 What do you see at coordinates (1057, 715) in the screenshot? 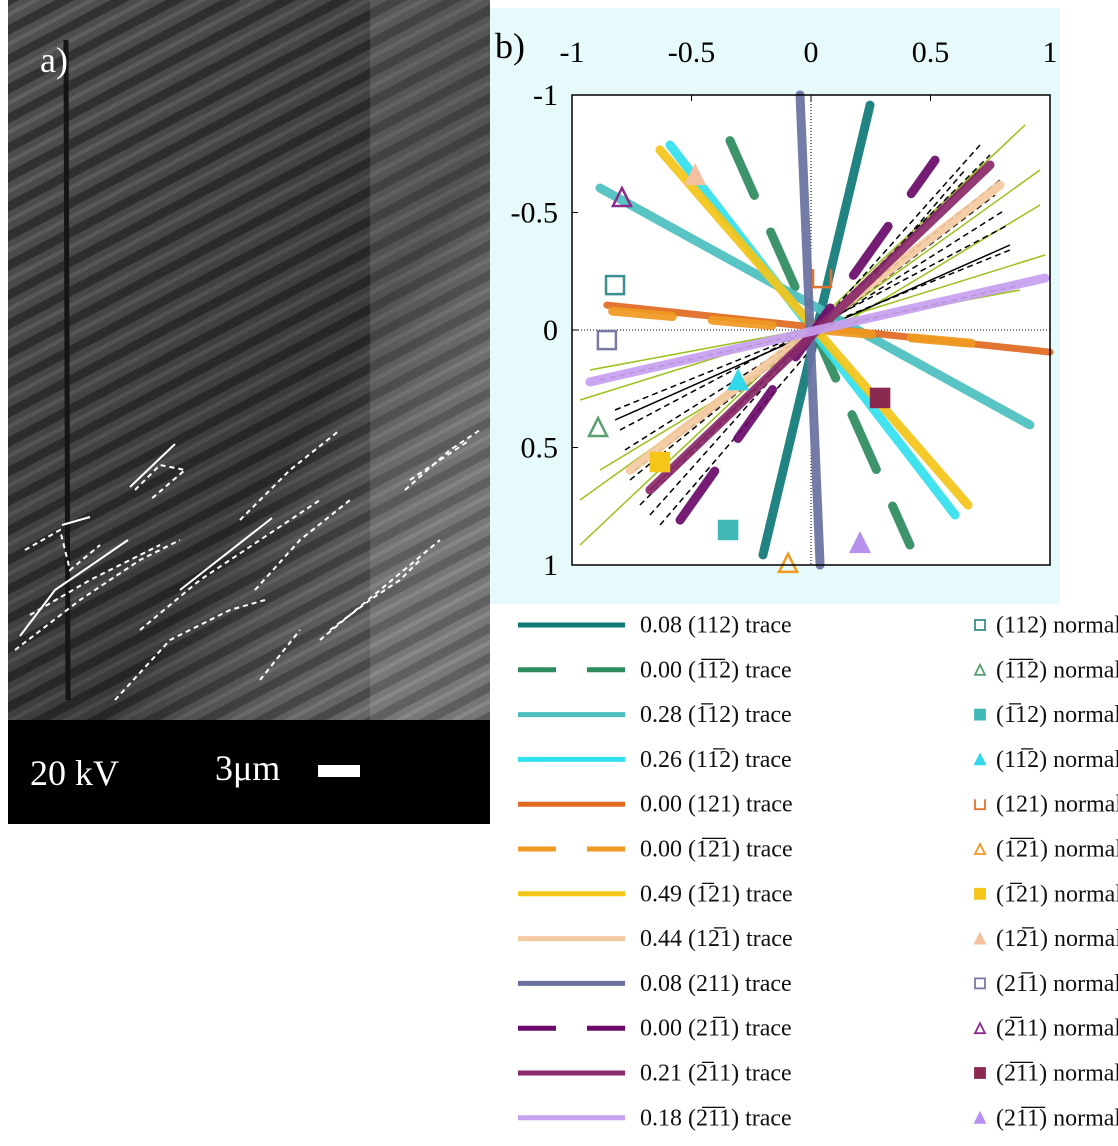
I see `legend-label: (1̅12) normal` at bounding box center [1057, 715].